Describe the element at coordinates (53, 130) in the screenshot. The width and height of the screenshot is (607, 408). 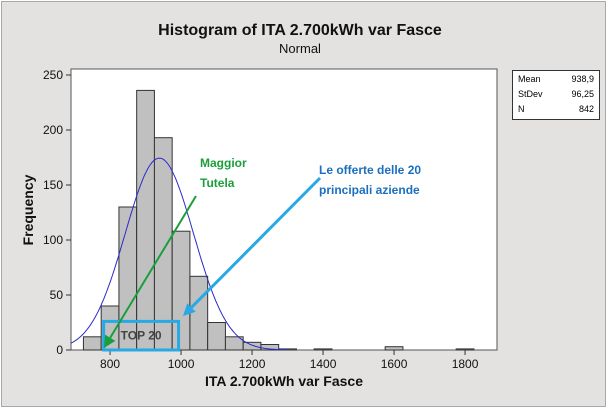
I see `y-tick-label: 200` at that location.